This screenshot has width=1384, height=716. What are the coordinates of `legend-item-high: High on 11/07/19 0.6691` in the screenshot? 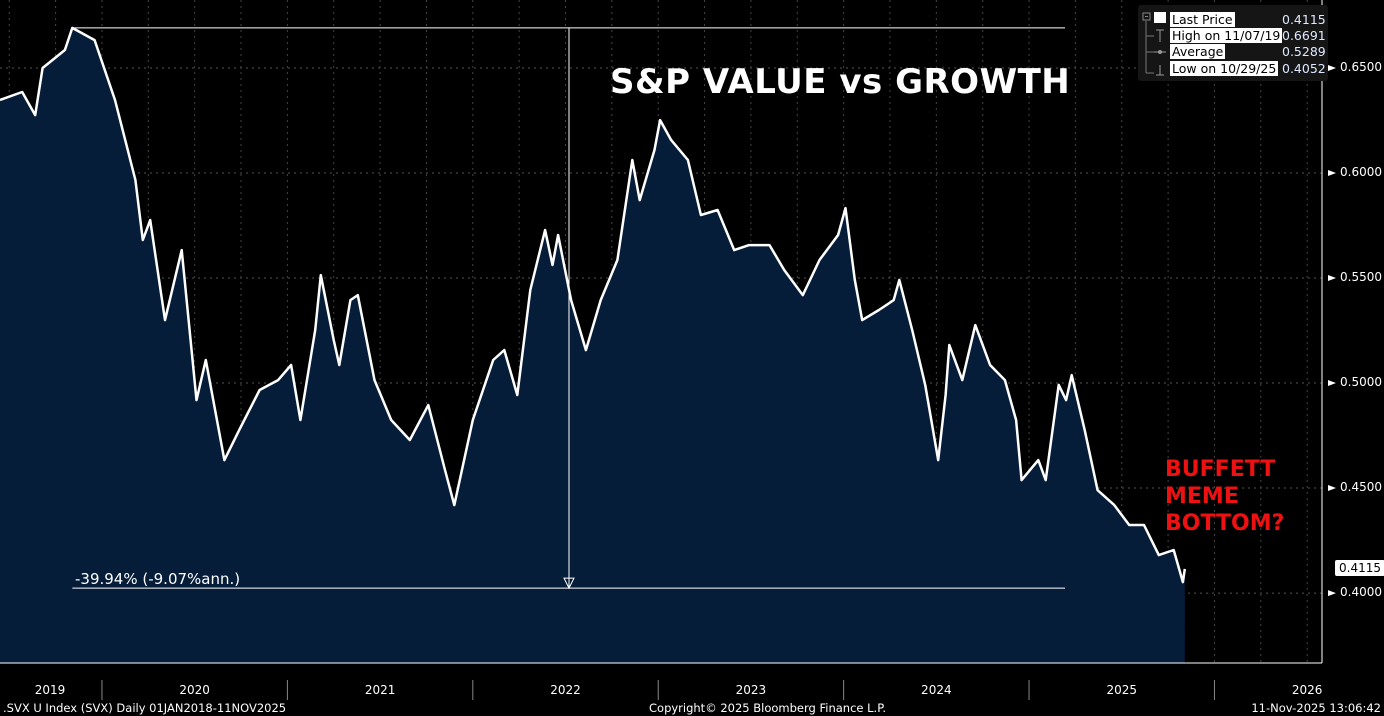 It's located at (1248, 35).